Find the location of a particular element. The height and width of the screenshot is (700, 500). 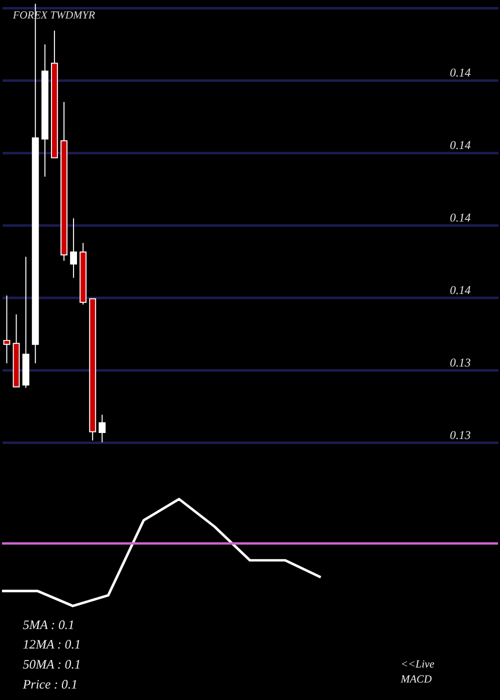

text: Price : 0.1 is located at coordinates (50, 684).